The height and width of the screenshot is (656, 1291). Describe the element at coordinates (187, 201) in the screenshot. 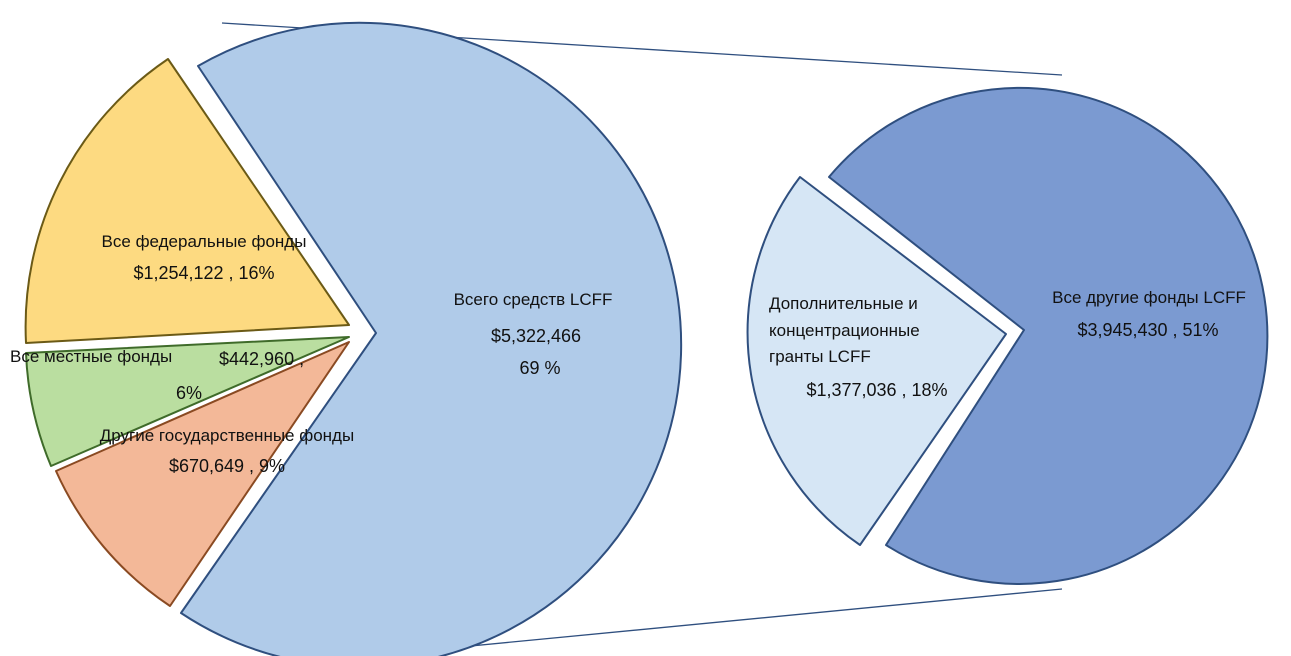

I see `slice-federal` at that location.